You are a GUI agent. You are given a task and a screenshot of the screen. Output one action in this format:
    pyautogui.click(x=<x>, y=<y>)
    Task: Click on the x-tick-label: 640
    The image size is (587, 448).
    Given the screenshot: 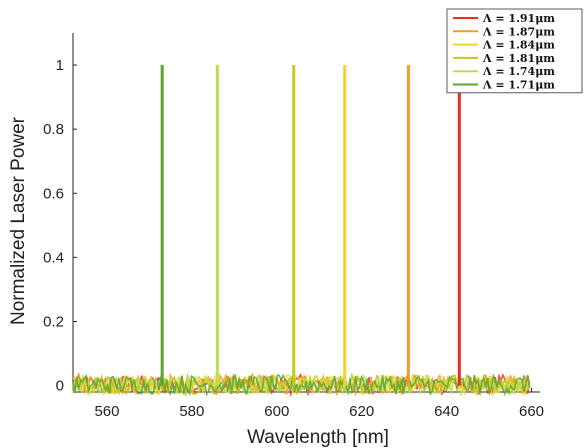 What is the action you would take?
    pyautogui.click(x=446, y=411)
    